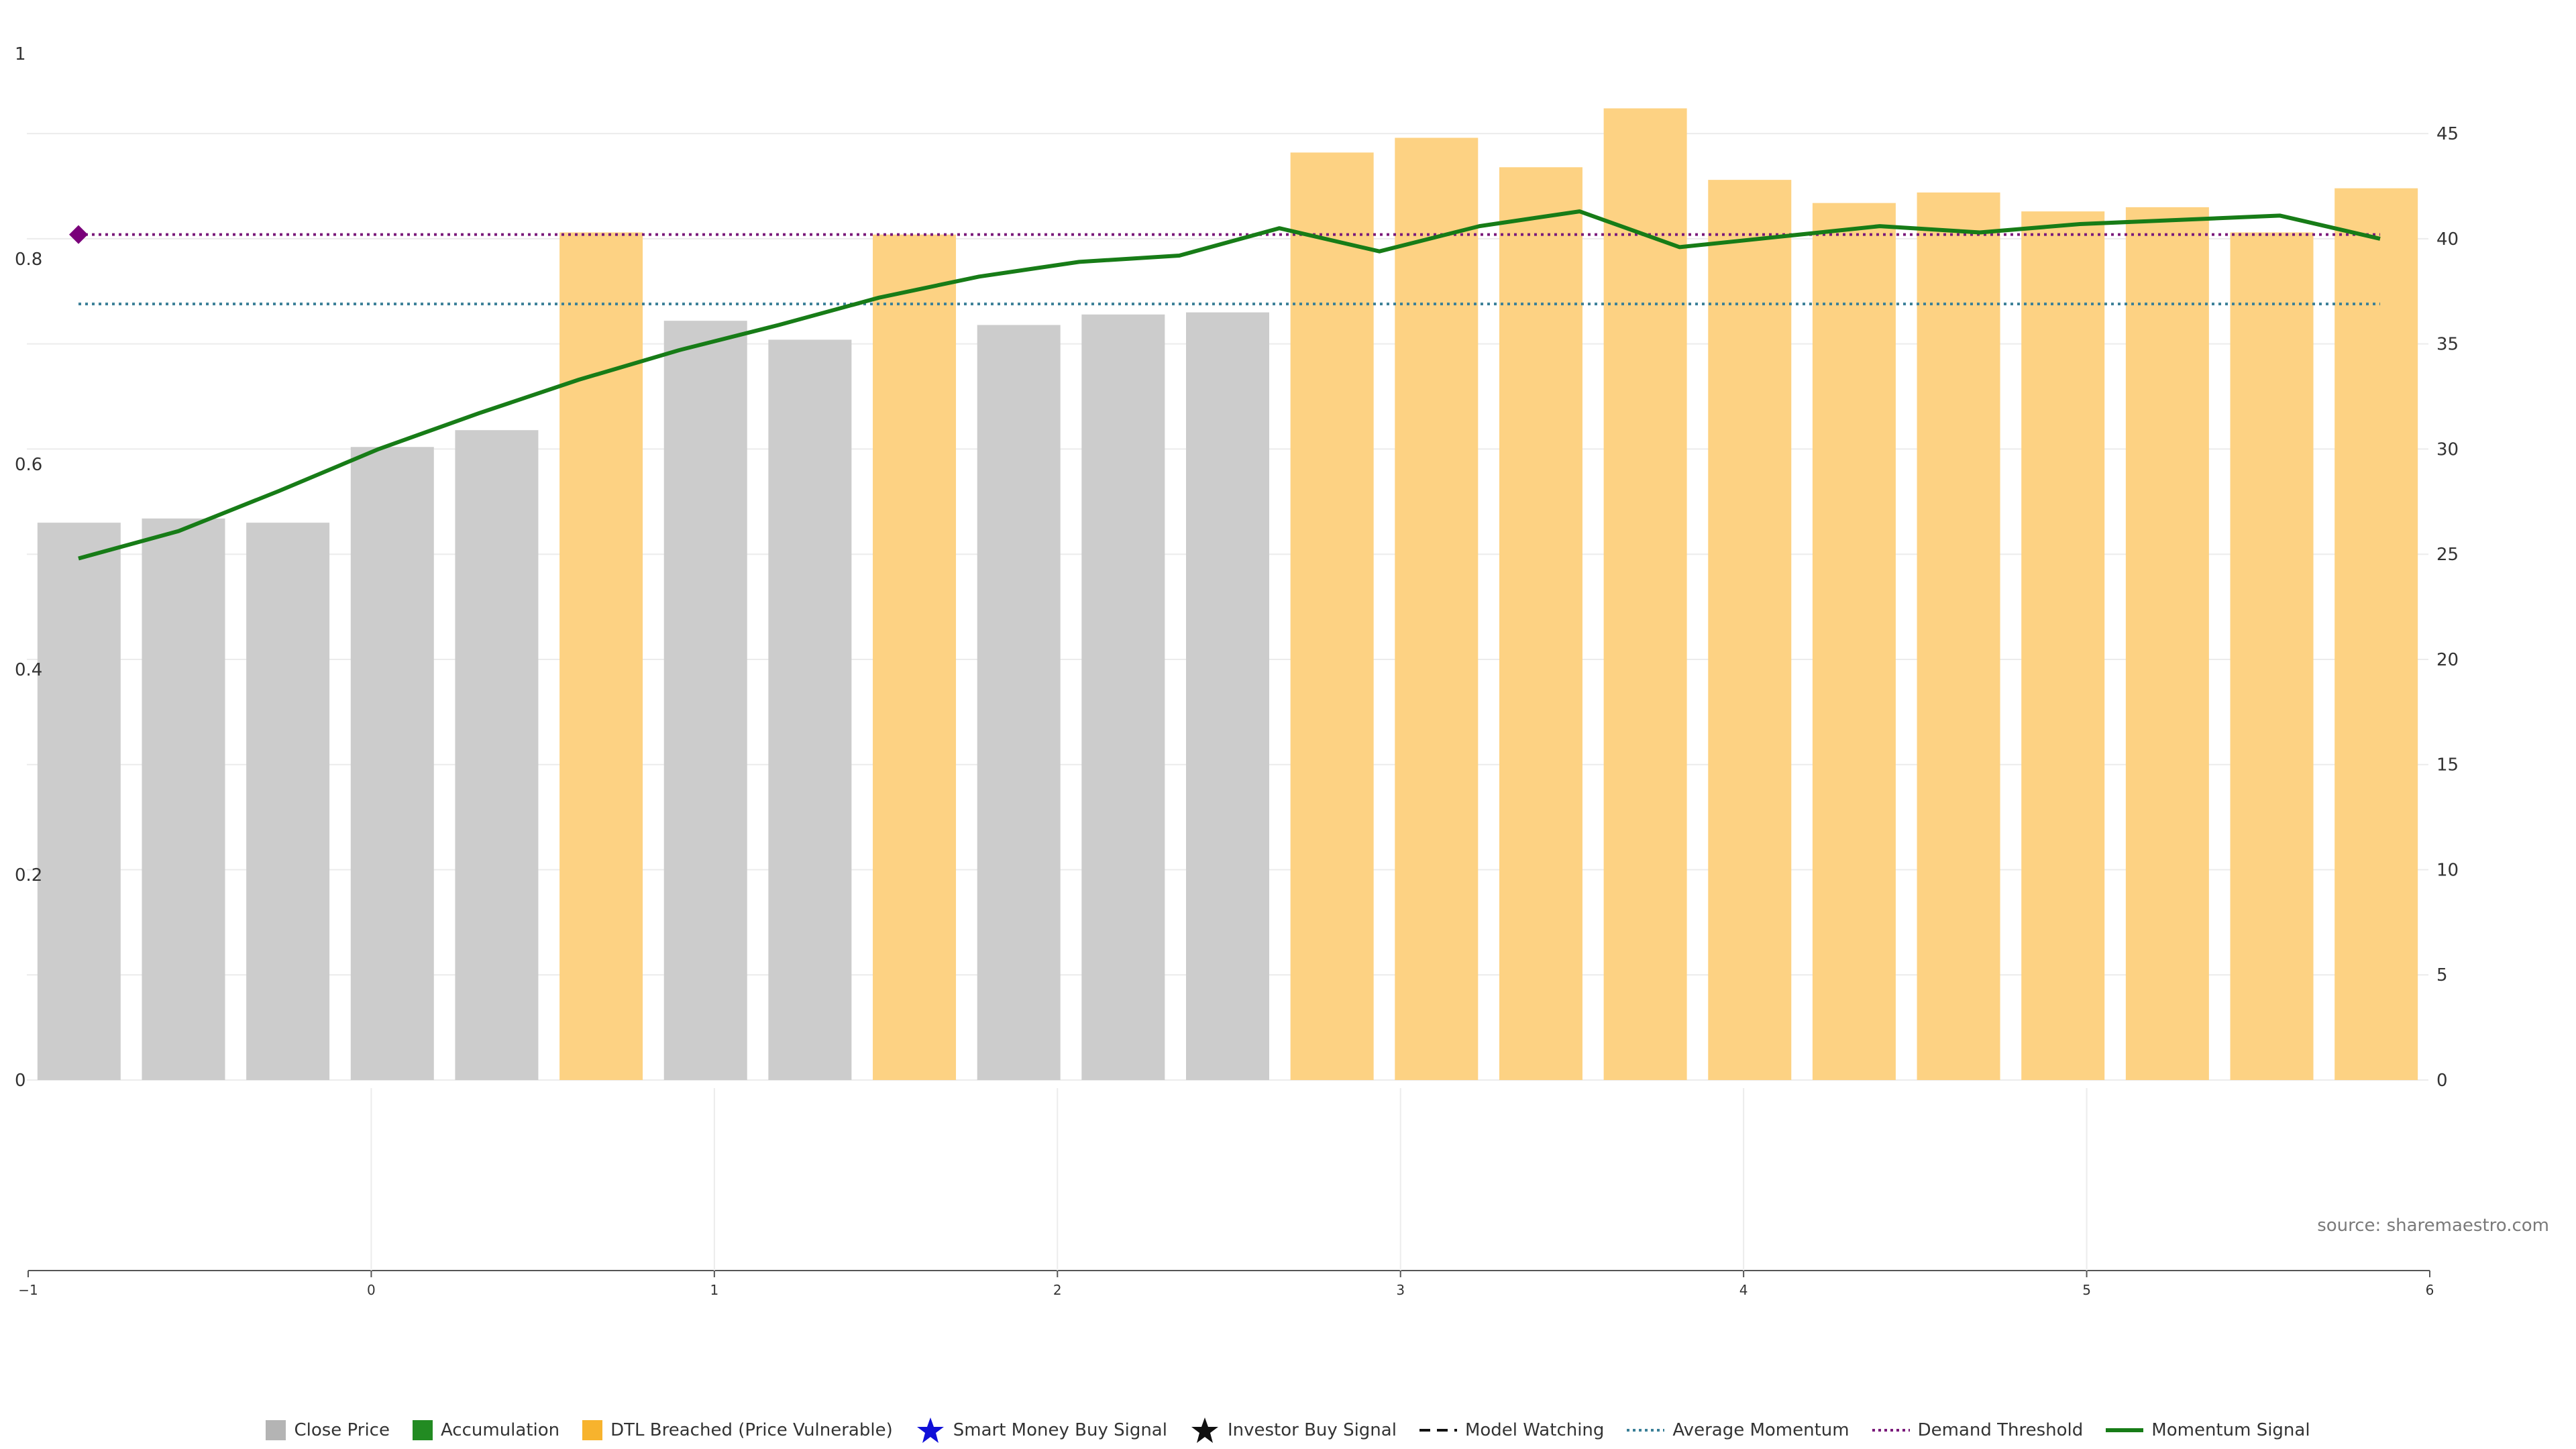 The height and width of the screenshot is (1449, 2576). What do you see at coordinates (1226, 1193) in the screenshot?
I see `bottom-axis: −1 0 1 2 3 4 5 6` at bounding box center [1226, 1193].